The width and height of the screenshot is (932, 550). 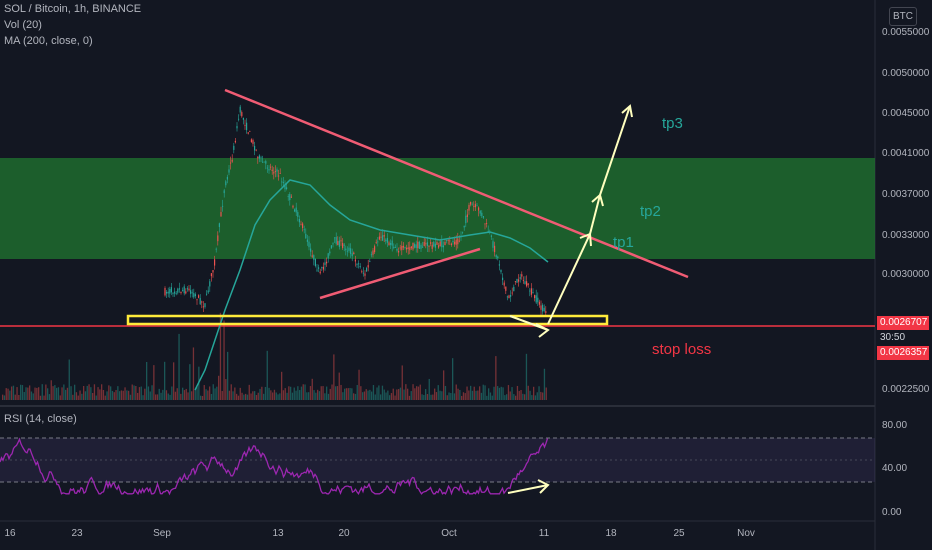 I want to click on ma-legend: MA (200, close, 0), so click(x=48, y=41).